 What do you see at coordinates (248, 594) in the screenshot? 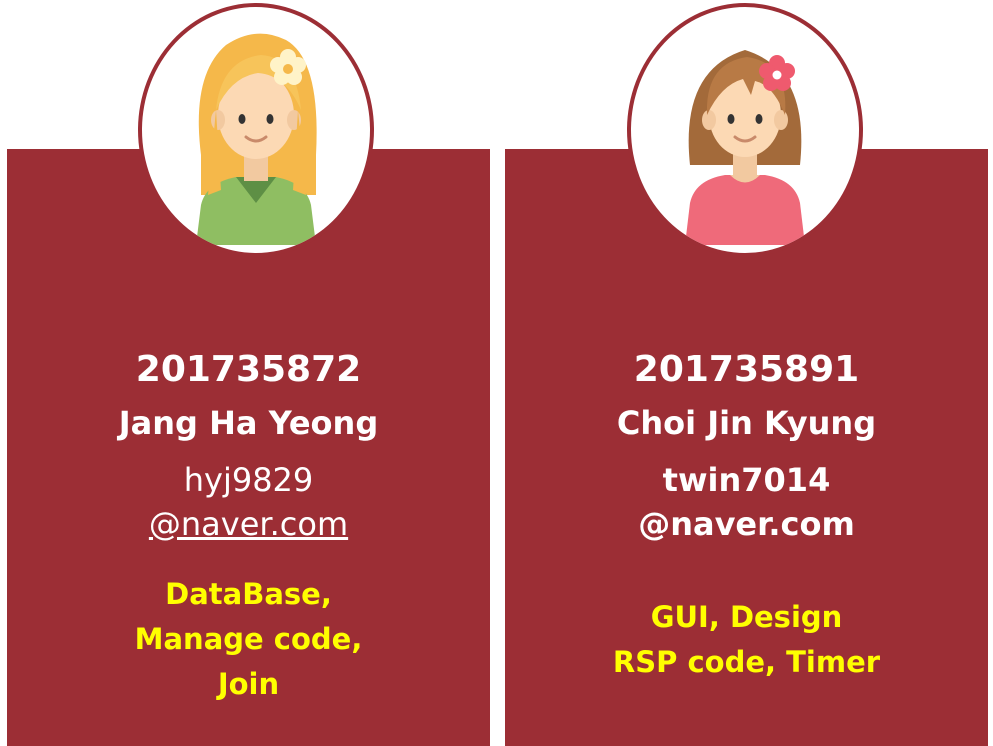
I see `role-line: DataBase,` at bounding box center [248, 594].